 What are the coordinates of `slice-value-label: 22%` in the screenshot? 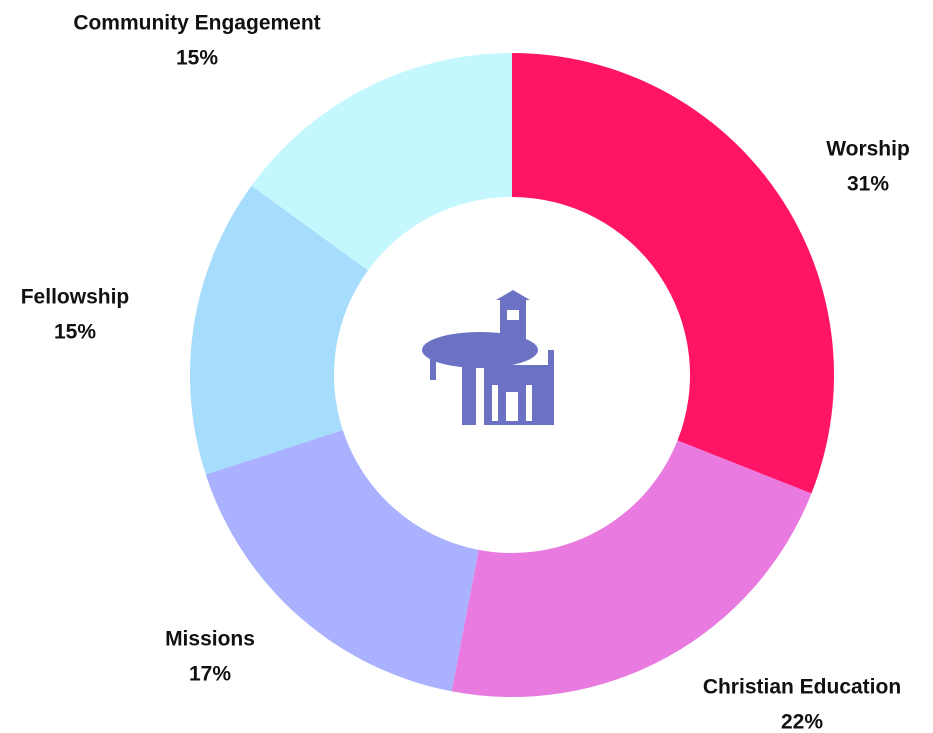 It's located at (802, 722).